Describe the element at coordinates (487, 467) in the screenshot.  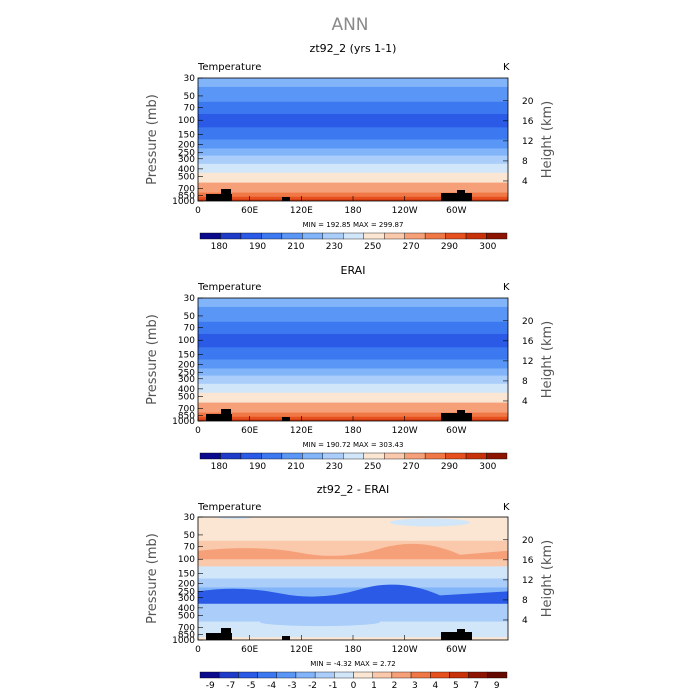
I see `colorbar-label: 300` at that location.